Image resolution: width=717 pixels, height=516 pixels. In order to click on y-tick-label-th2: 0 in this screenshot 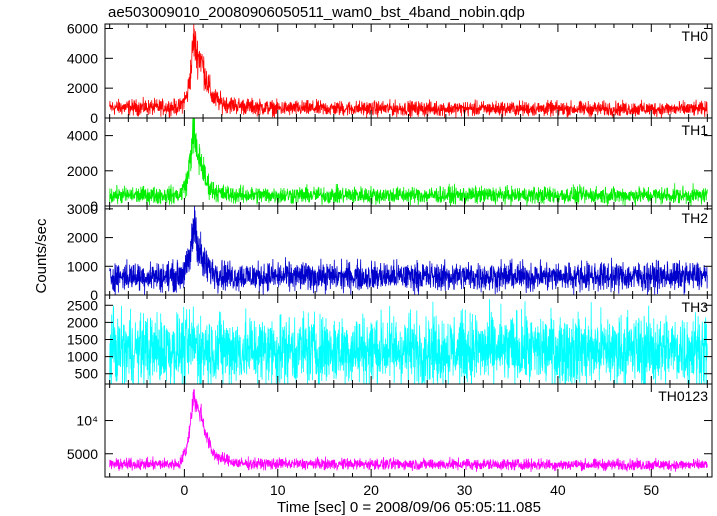, I will do `click(94, 295)`.